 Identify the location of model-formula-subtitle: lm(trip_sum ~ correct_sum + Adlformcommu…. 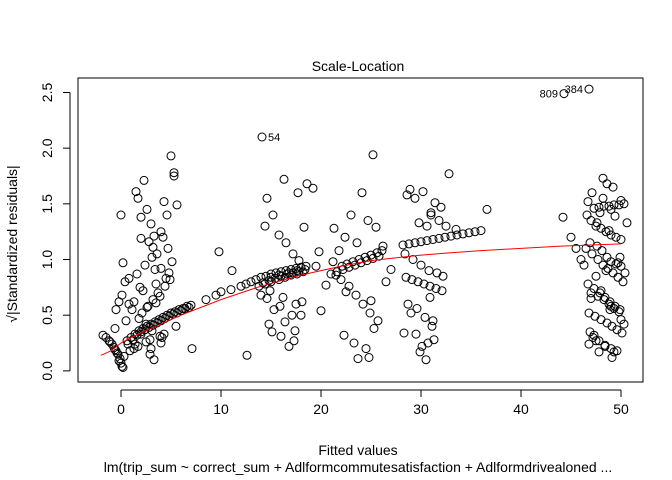
(358, 467).